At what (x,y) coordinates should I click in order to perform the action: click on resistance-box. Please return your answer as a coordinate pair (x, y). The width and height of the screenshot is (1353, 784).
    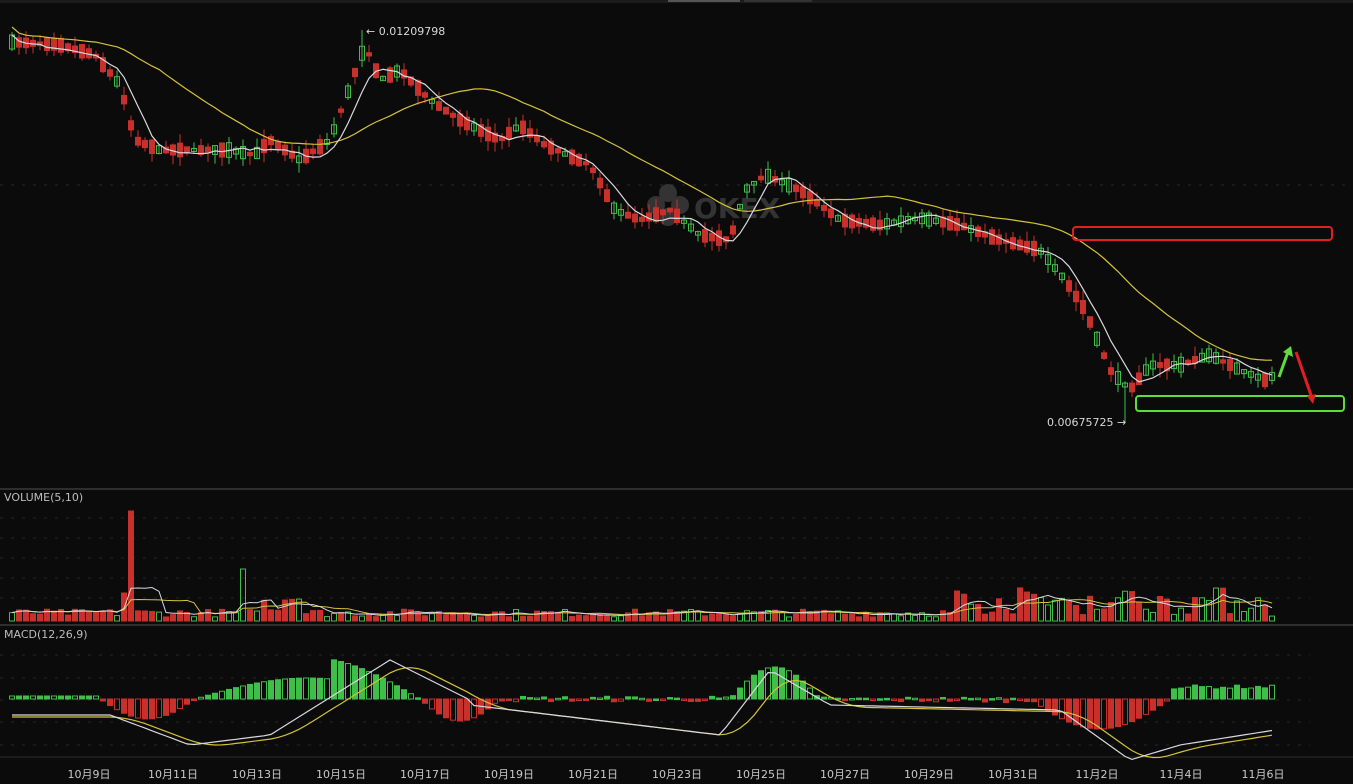
    Looking at the image, I should click on (1202, 233).